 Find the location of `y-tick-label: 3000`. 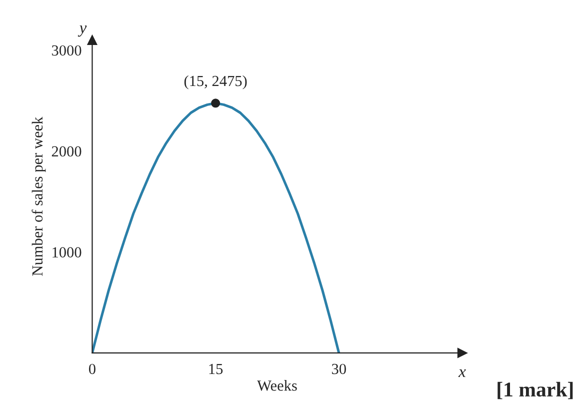

y-tick-label: 3000 is located at coordinates (67, 50).